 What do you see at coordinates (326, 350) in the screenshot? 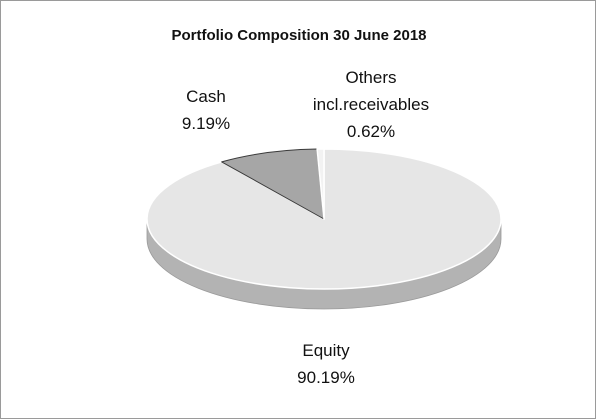
I see `slice-label: Equity` at bounding box center [326, 350].